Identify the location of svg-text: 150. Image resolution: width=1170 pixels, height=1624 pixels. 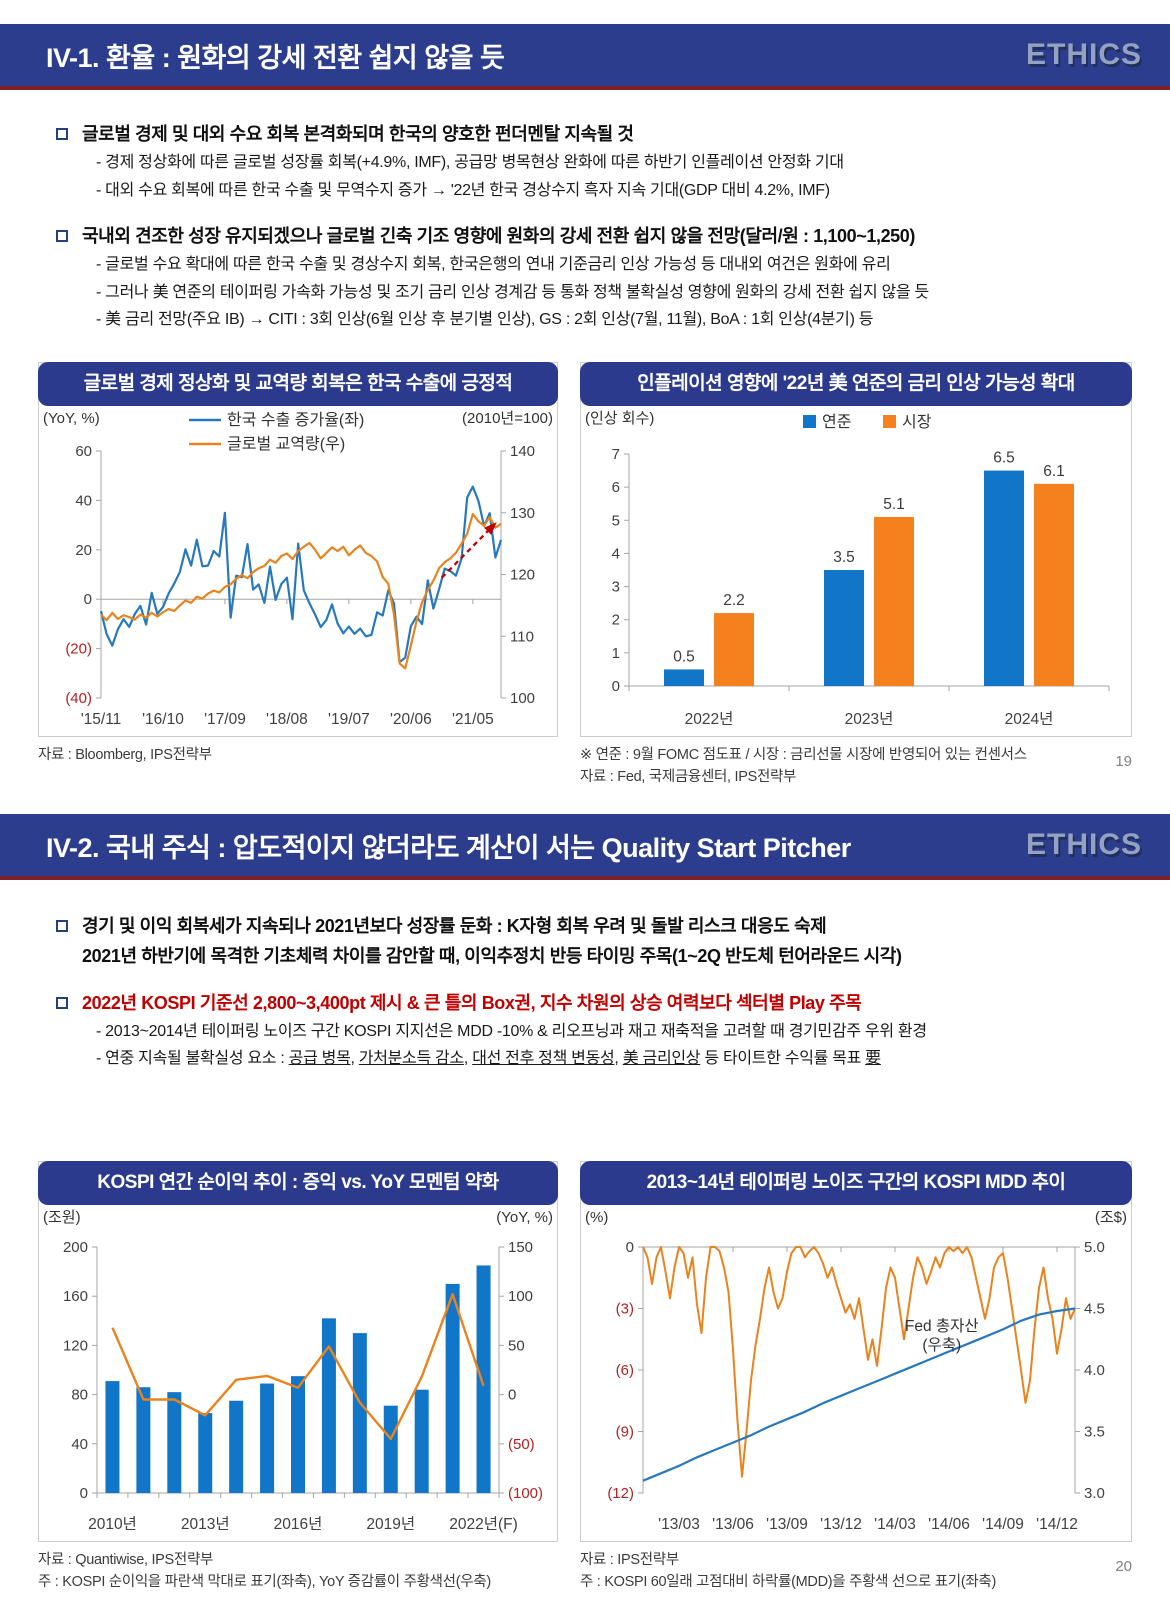
(520, 1247).